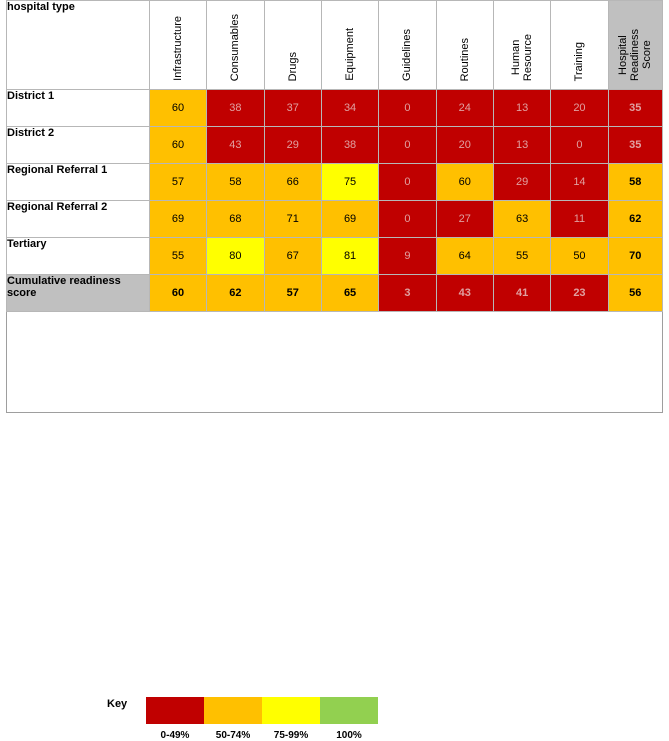  I want to click on table-cell: 66, so click(292, 182).